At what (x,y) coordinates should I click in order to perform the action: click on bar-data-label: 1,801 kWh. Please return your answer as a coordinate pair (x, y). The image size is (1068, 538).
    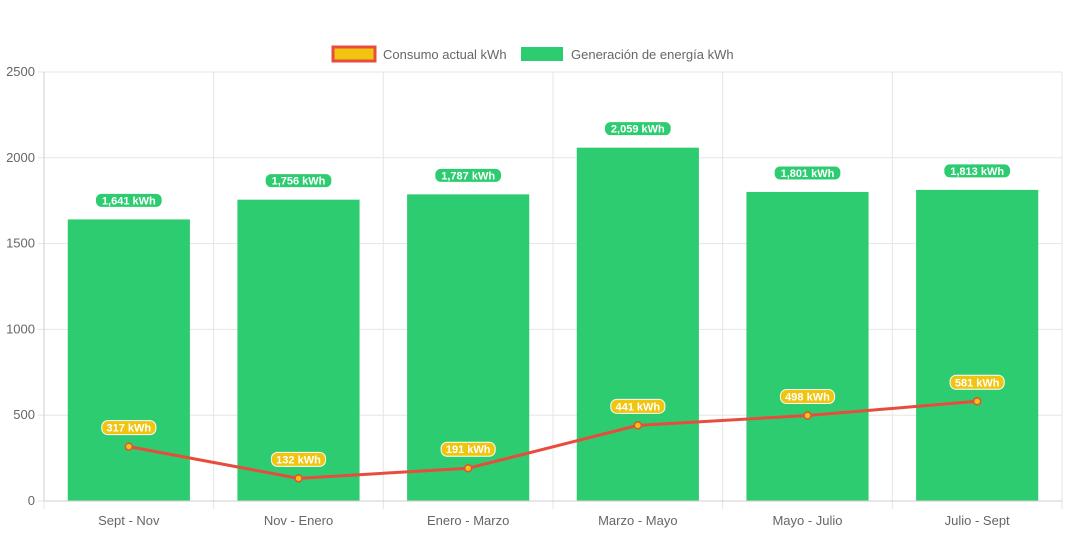
    Looking at the image, I should click on (808, 174).